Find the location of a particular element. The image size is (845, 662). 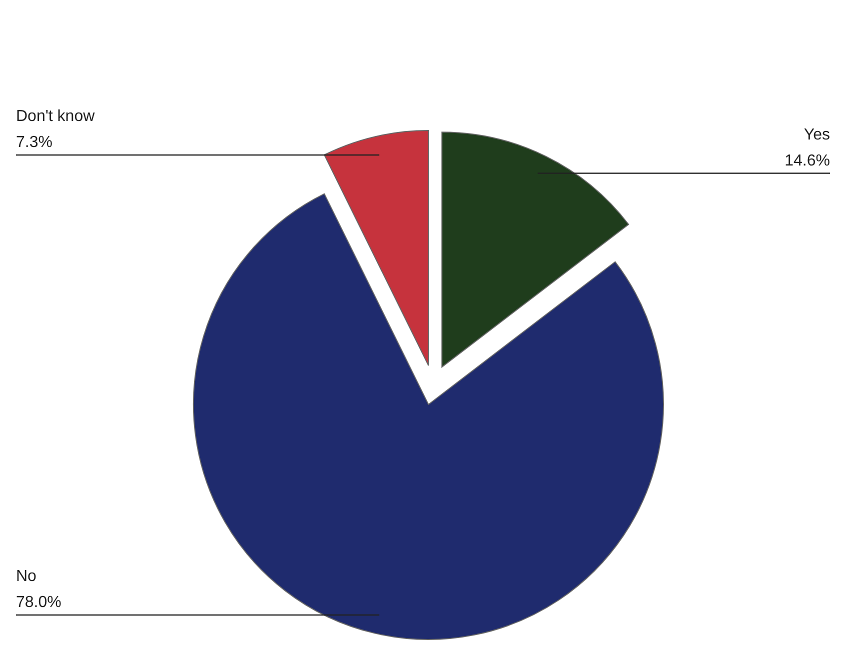

slice-label: Don't know is located at coordinates (56, 116).